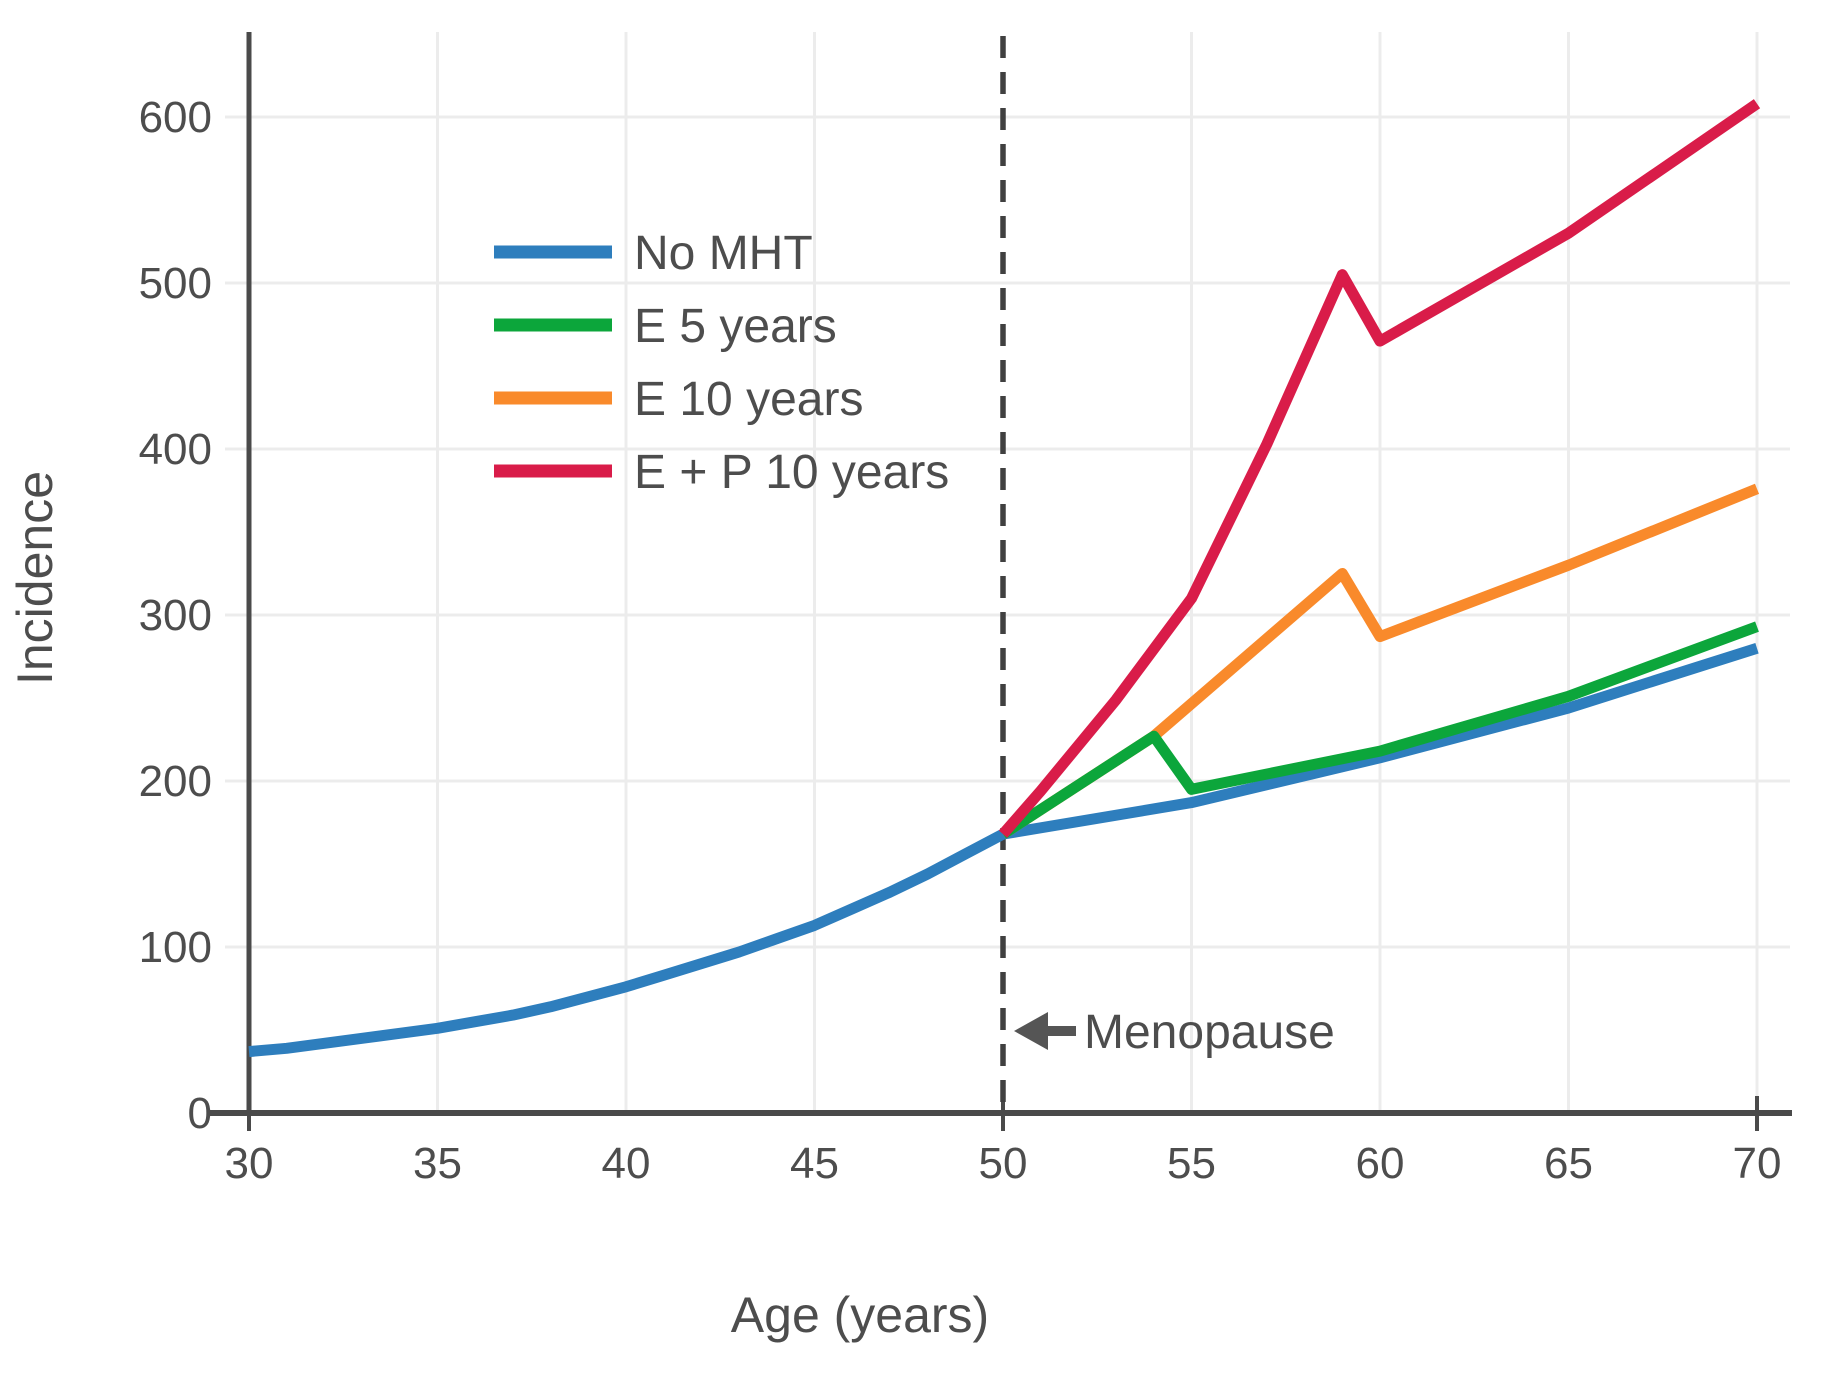 The image size is (1834, 1383). I want to click on y-tick-label-100: 100, so click(175, 947).